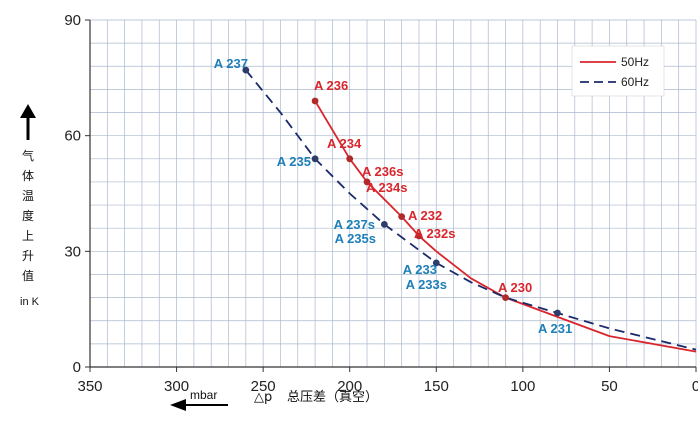 Image resolution: width=698 pixels, height=433 pixels. I want to click on model-label: A 237, so click(231, 63).